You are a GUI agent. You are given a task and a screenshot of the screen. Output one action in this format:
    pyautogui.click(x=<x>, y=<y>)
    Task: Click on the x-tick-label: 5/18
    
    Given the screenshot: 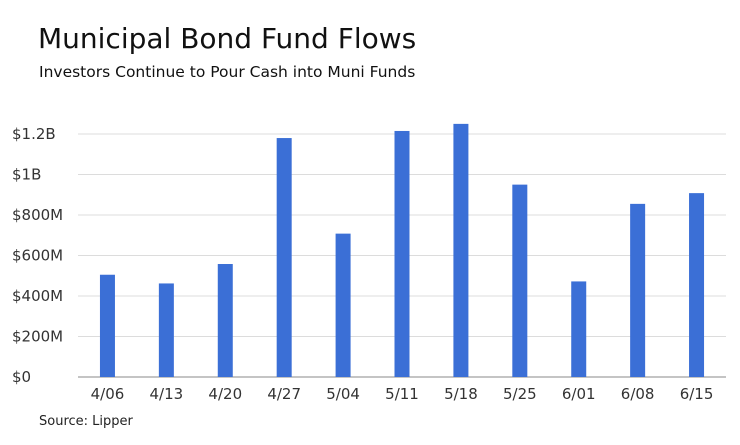 What is the action you would take?
    pyautogui.click(x=461, y=394)
    